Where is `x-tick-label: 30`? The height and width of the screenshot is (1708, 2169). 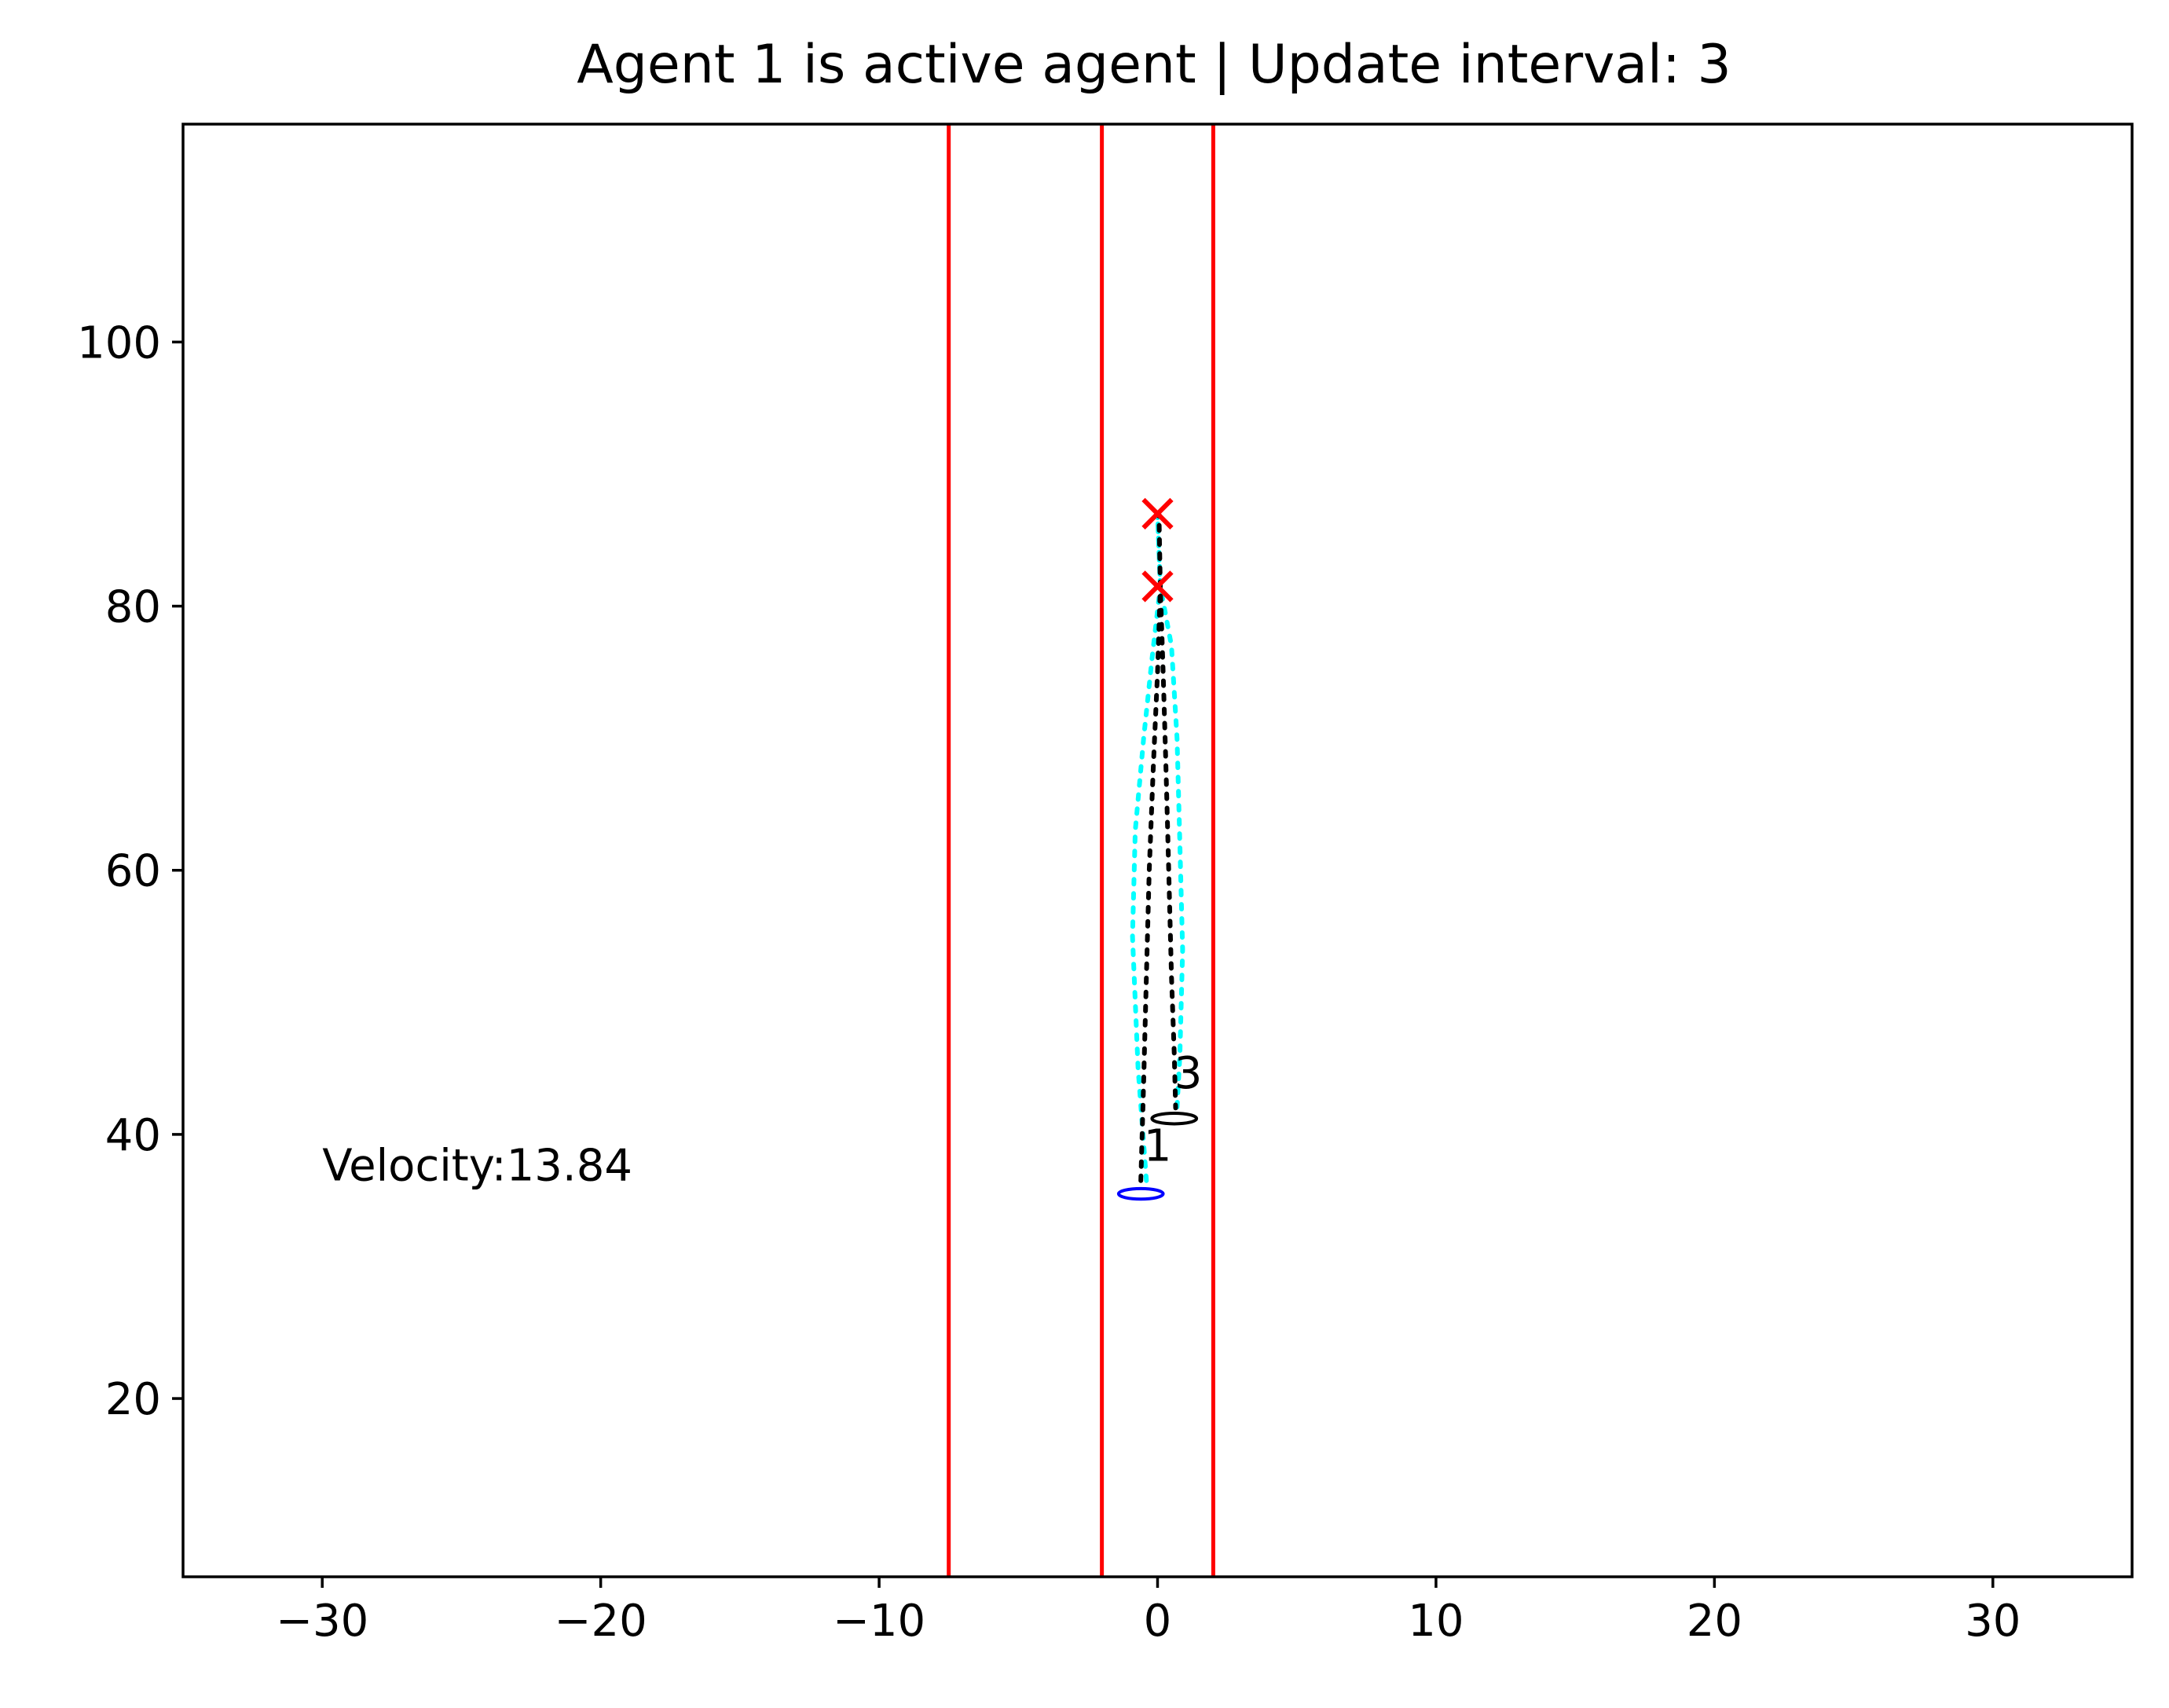
x-tick-label: 30 is located at coordinates (1993, 1621).